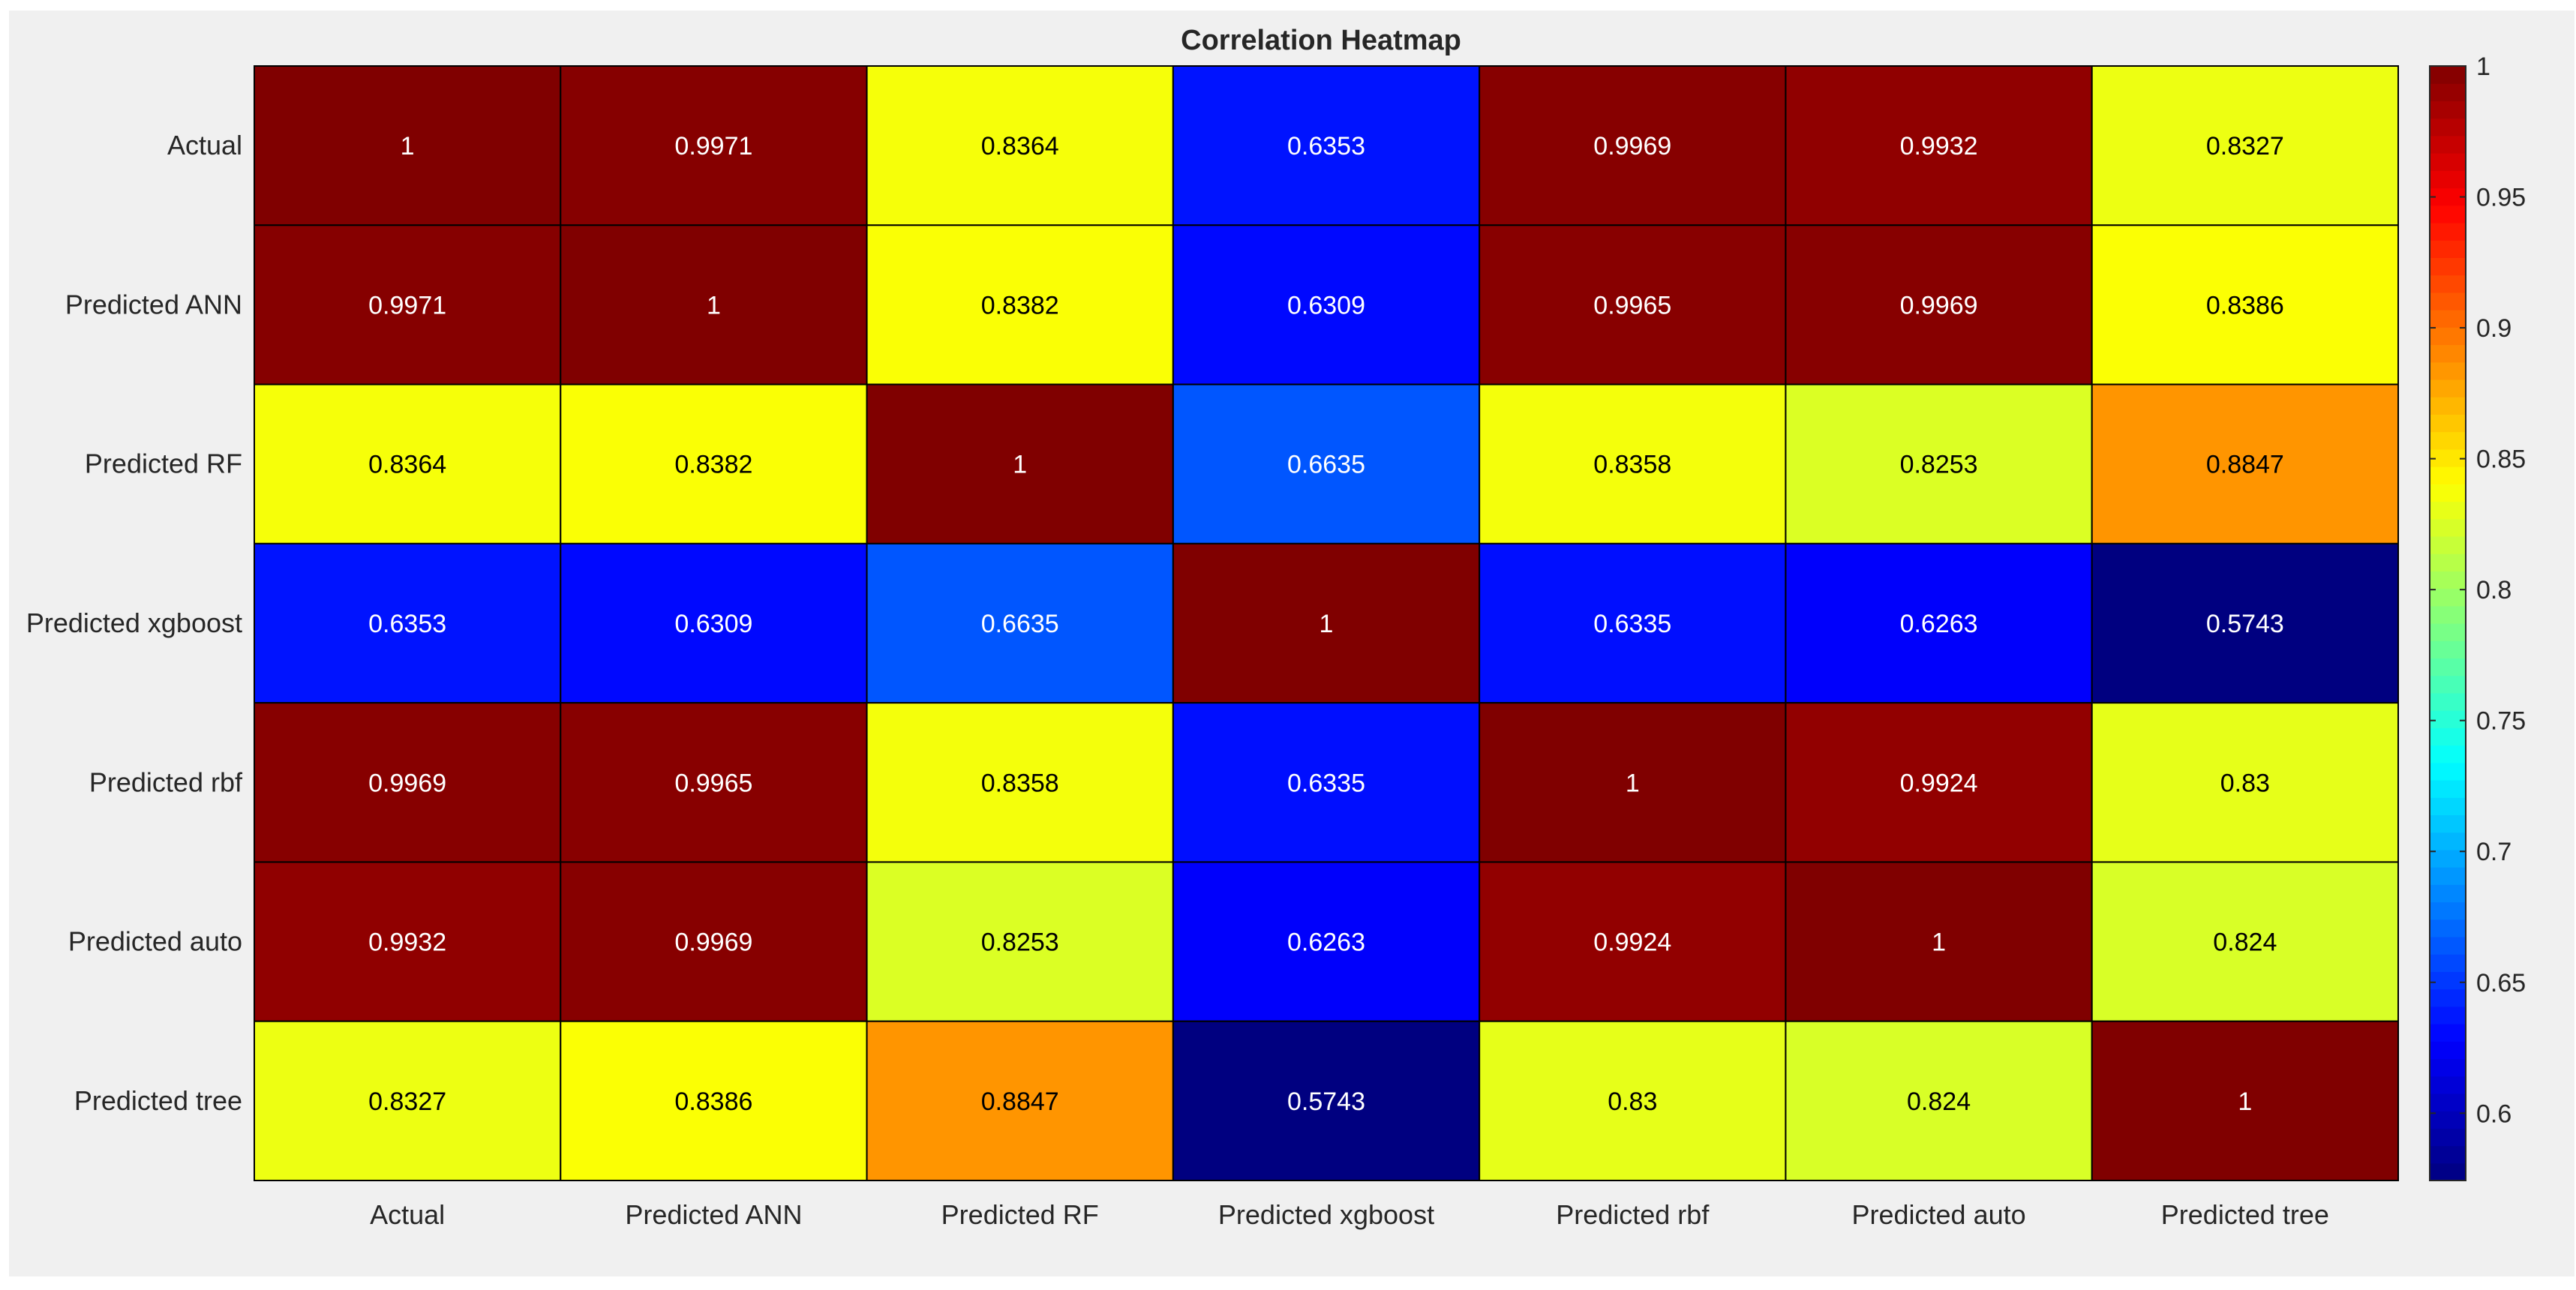  I want to click on colorbar-tick-label: 0.75, so click(2501, 721).